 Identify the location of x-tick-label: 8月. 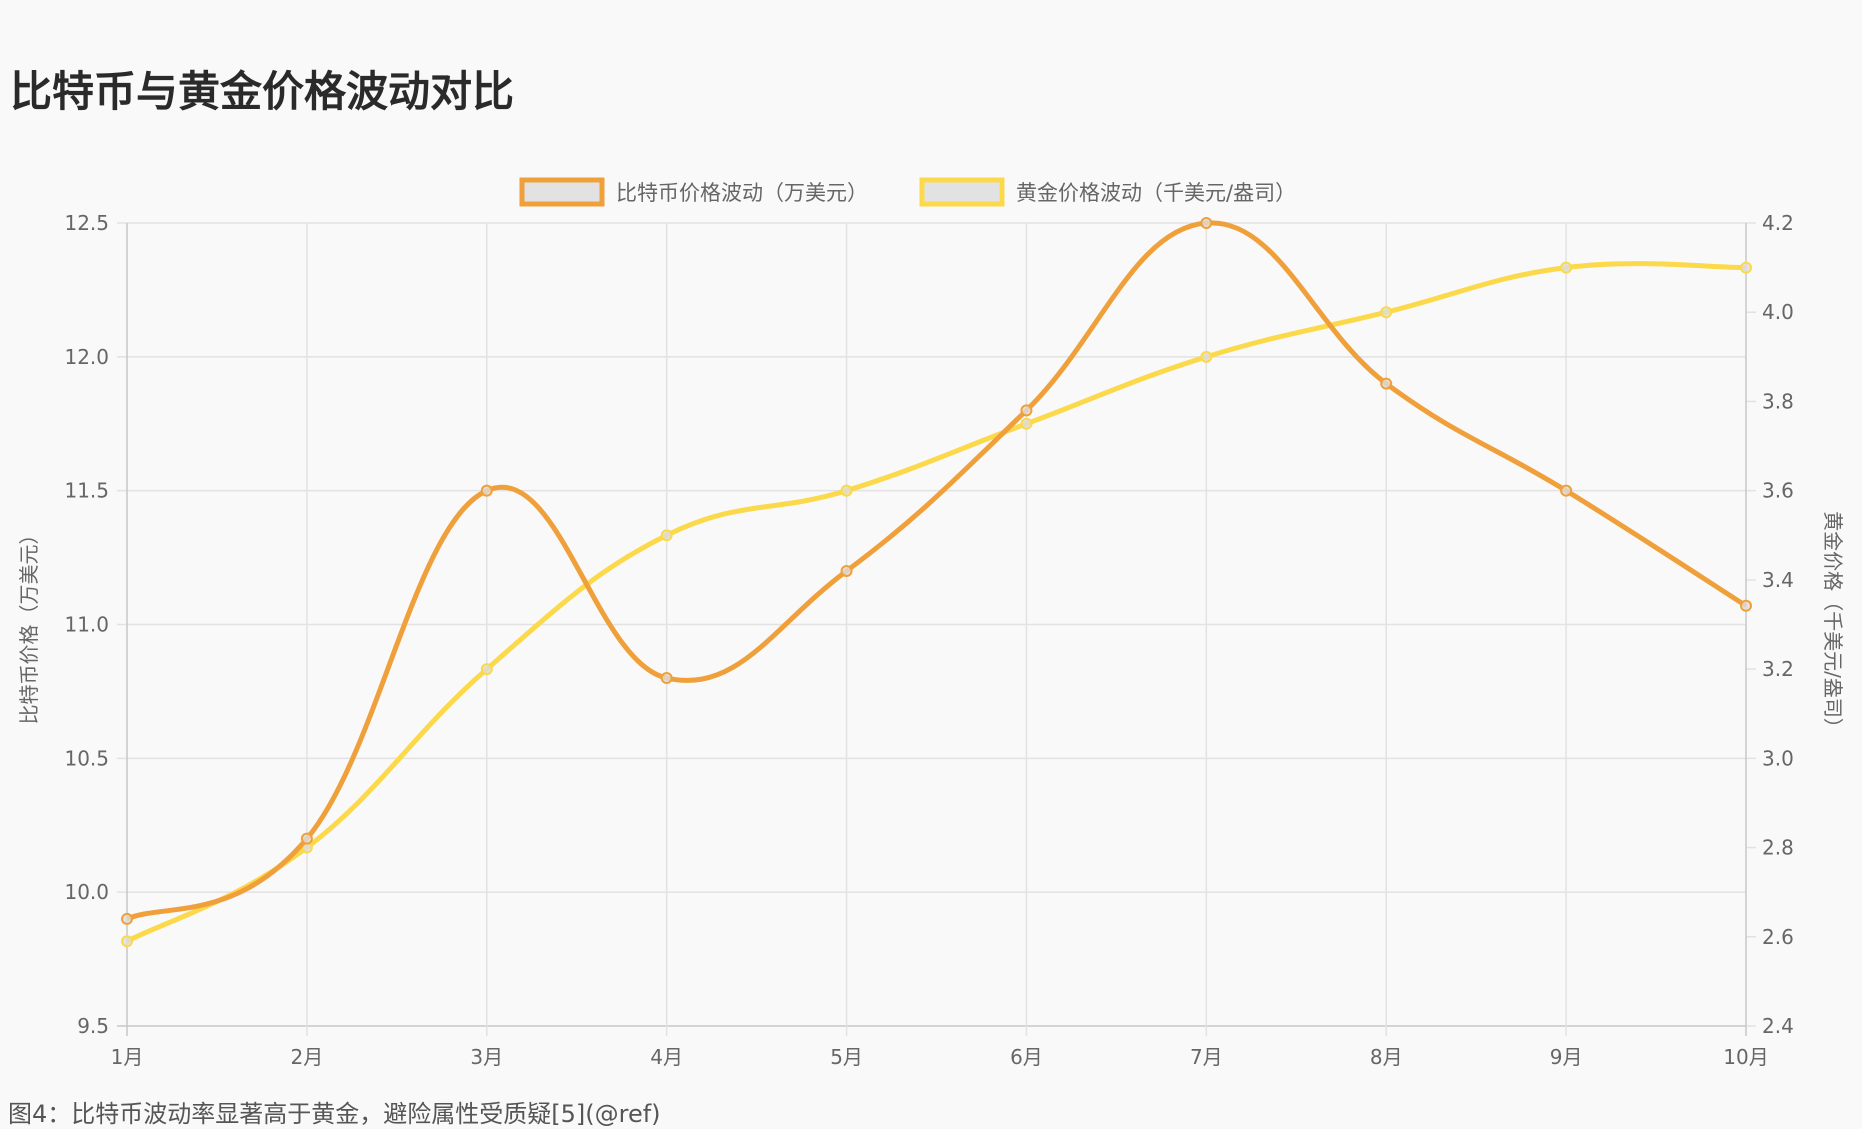
(1386, 1057).